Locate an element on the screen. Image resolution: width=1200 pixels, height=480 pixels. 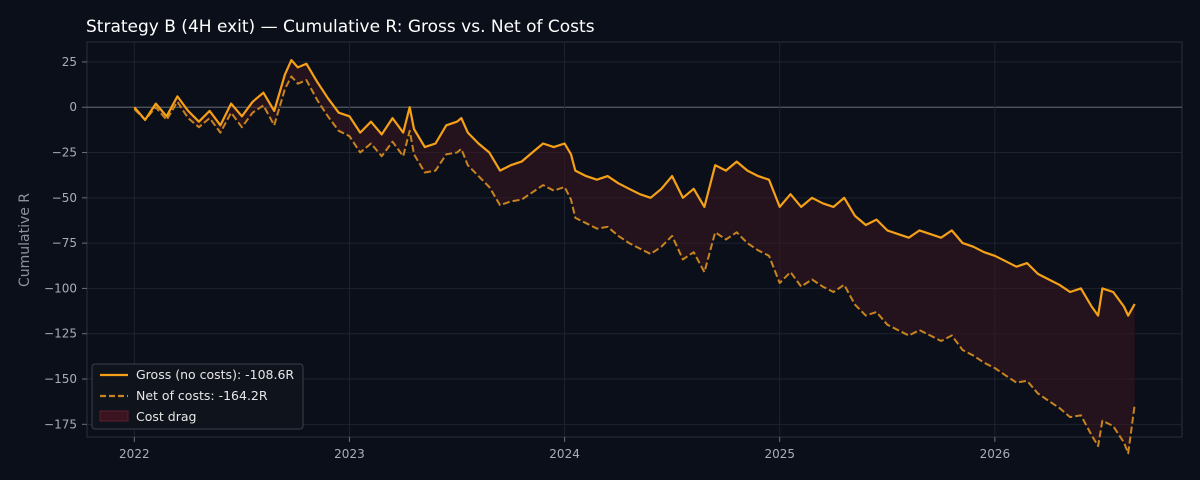
y-tick-label: 25 is located at coordinates (69, 62).